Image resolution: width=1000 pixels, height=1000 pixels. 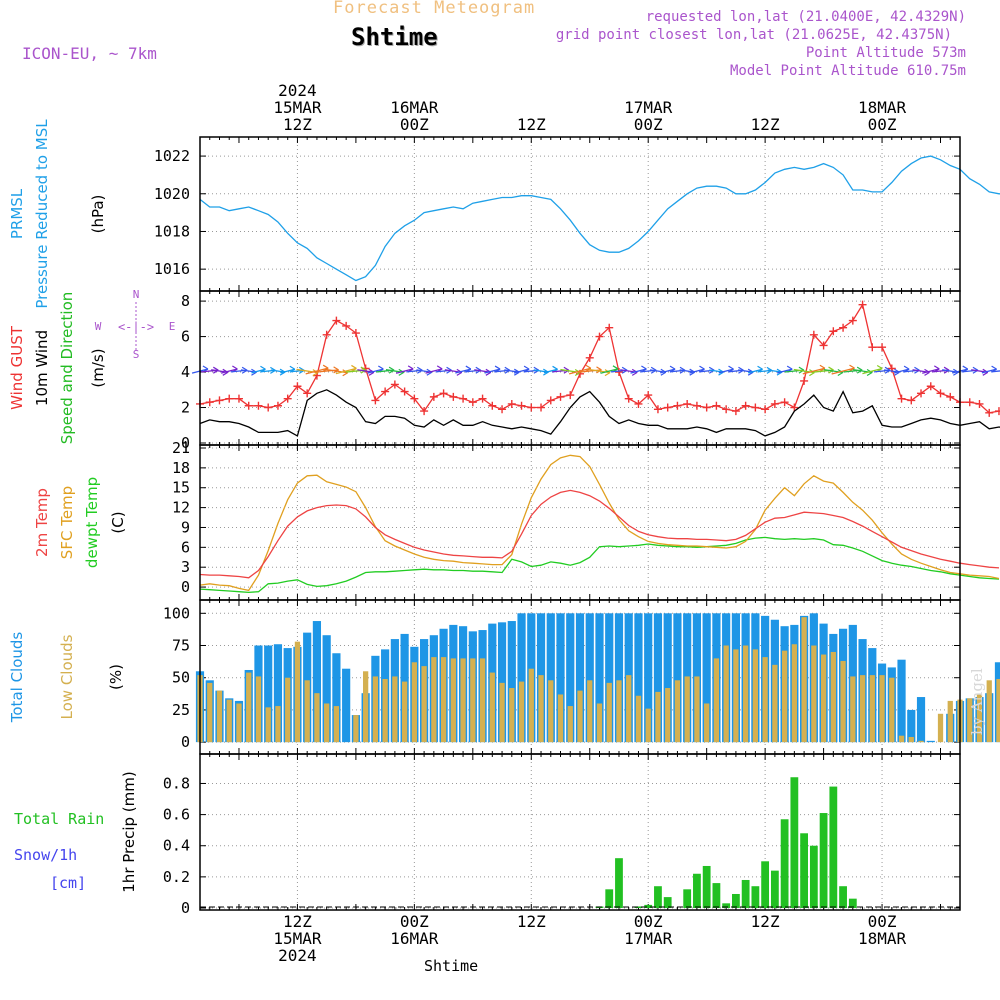 What do you see at coordinates (185, 527) in the screenshot?
I see `y-tick-label: 9` at bounding box center [185, 527].